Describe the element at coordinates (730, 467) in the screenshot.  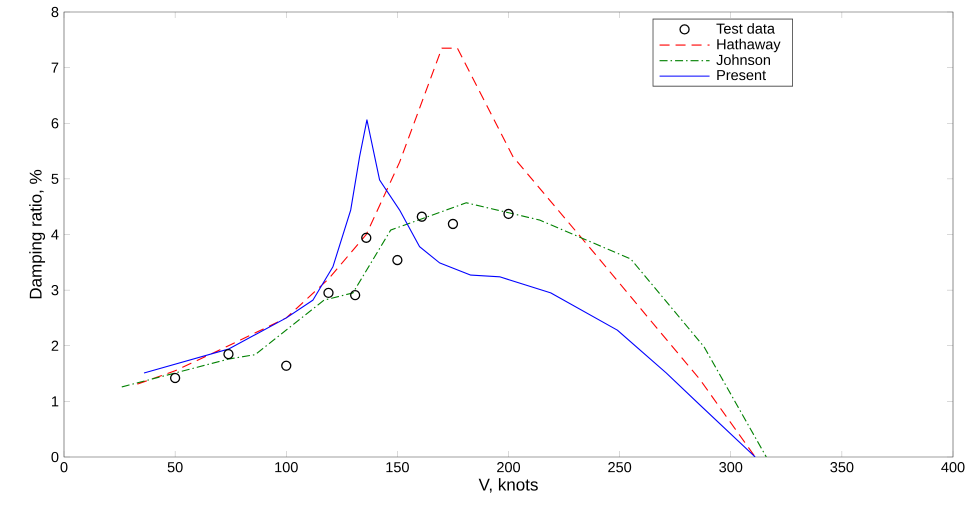
I see `x-tick-label: 300` at that location.